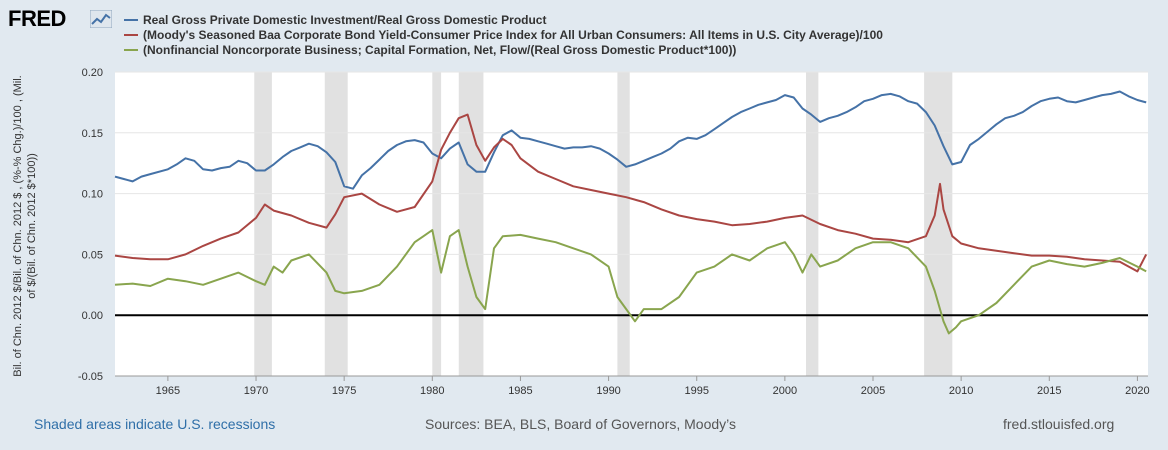 The width and height of the screenshot is (1168, 450). Describe the element at coordinates (344, 391) in the screenshot. I see `x-tick-label: 1975` at that location.